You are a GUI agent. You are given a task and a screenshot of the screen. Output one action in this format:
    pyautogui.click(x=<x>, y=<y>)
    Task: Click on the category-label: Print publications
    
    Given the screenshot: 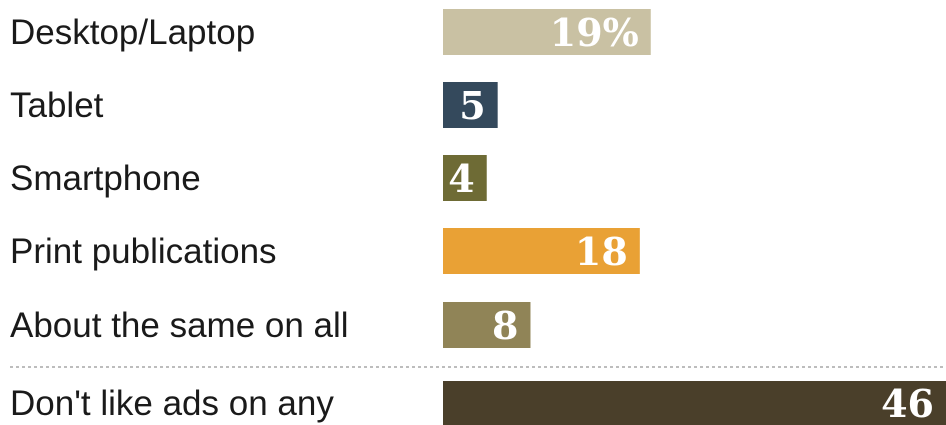 What is the action you would take?
    pyautogui.click(x=143, y=251)
    